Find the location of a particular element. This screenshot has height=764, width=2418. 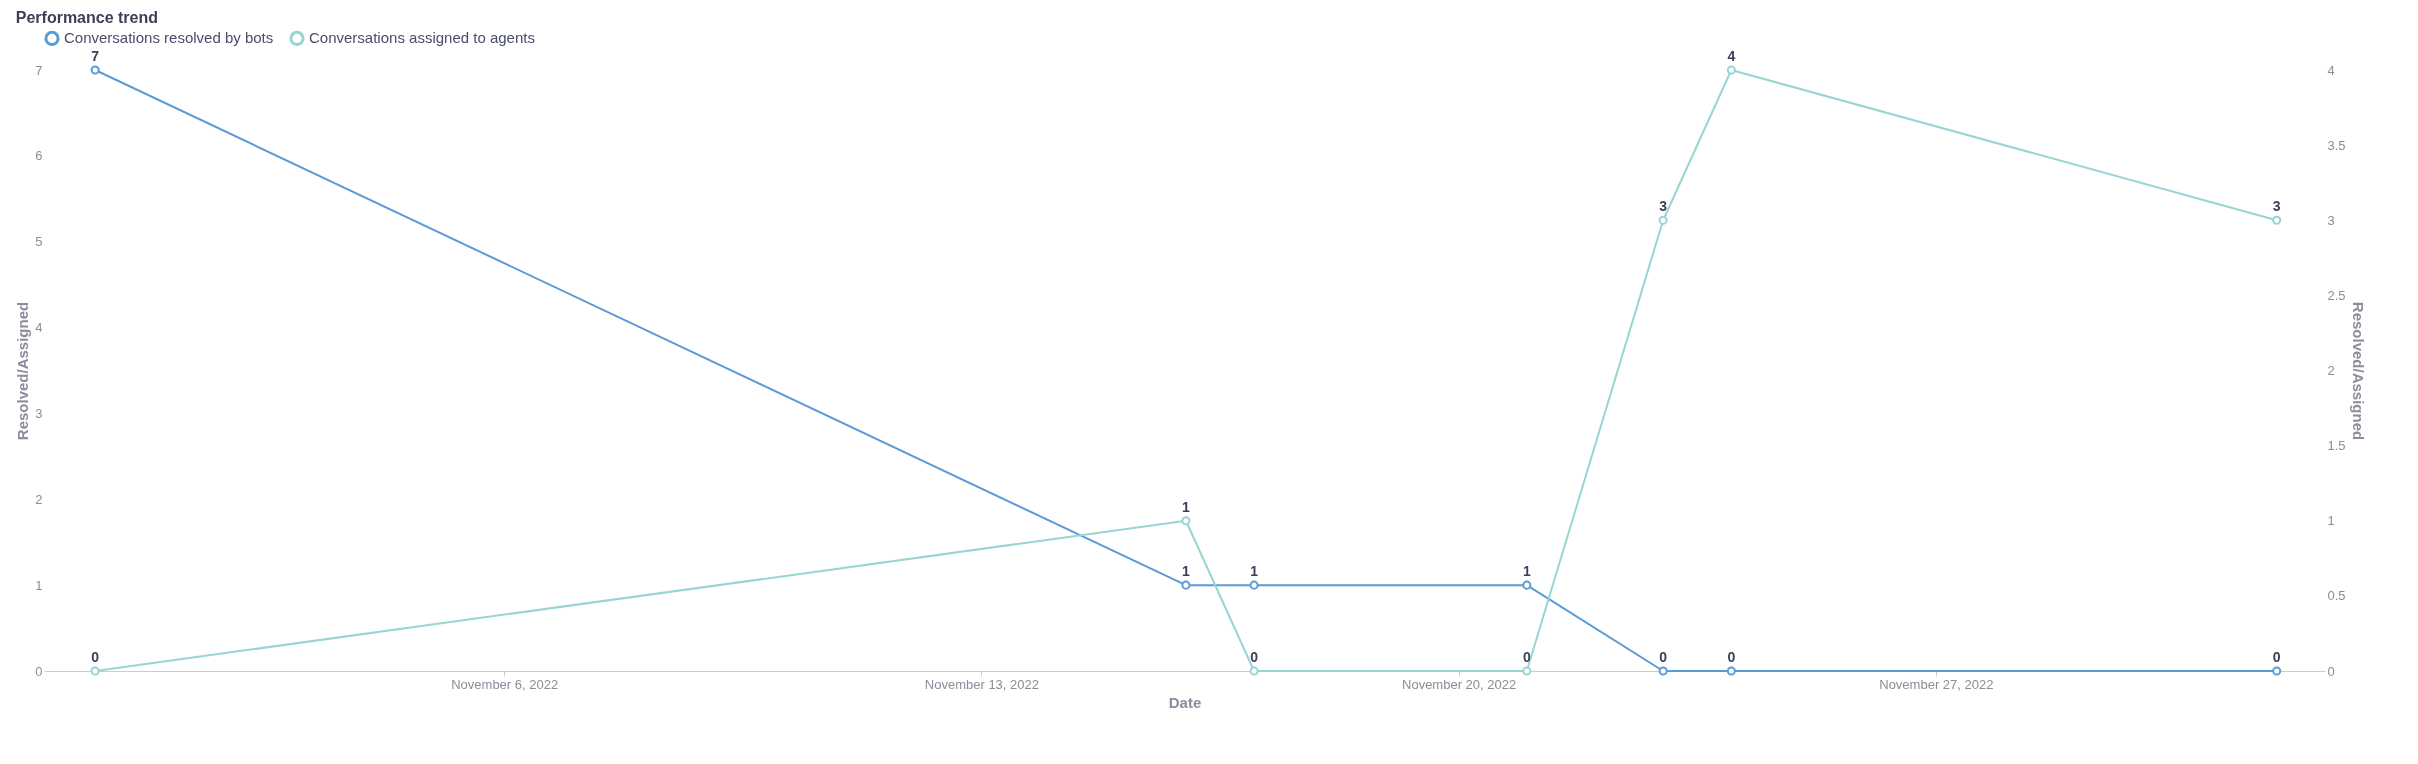

y2-tick-label: 3.5 is located at coordinates (2336, 145).